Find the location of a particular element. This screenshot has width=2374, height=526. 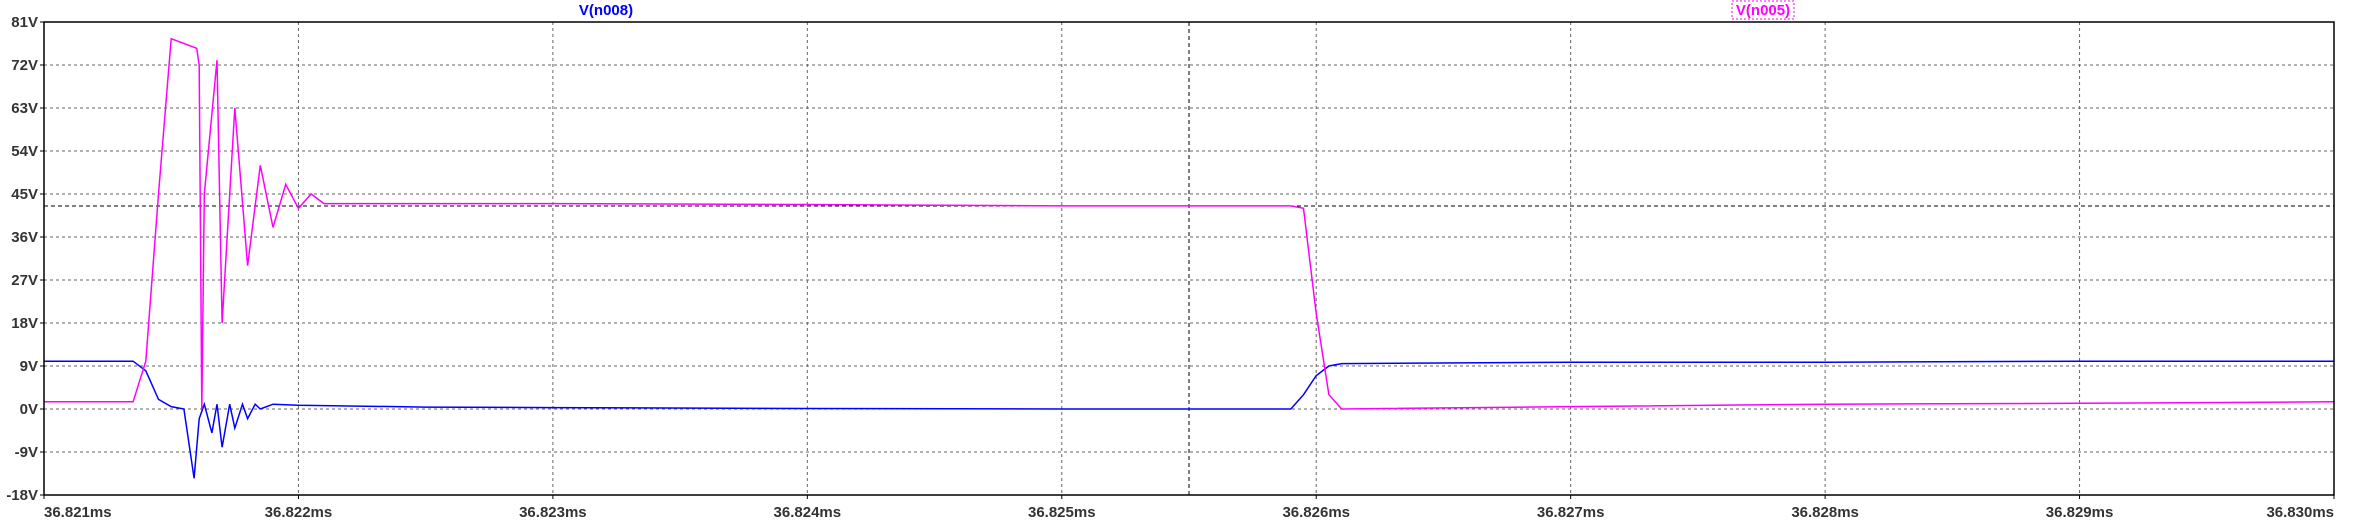

x-tick-label: 36.822ms is located at coordinates (299, 512).